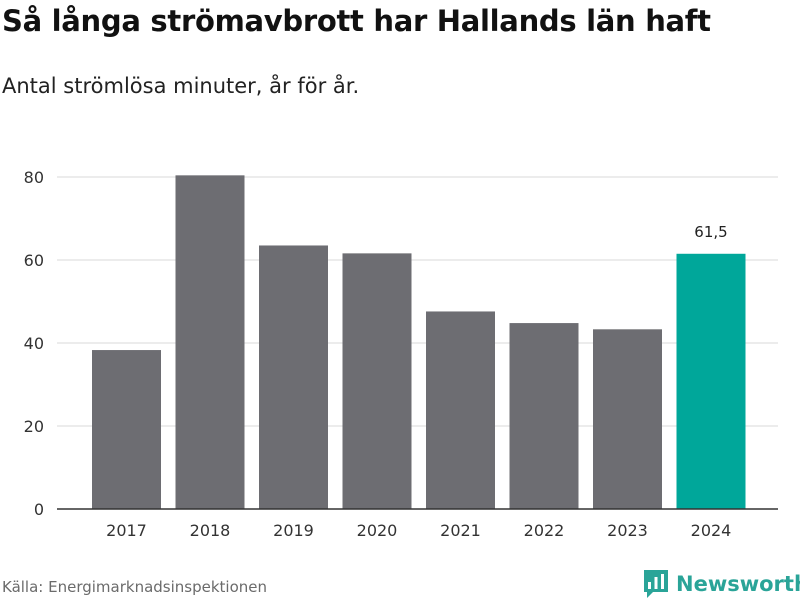  What do you see at coordinates (460, 530) in the screenshot?
I see `x-tick-label-2021: 2021` at bounding box center [460, 530].